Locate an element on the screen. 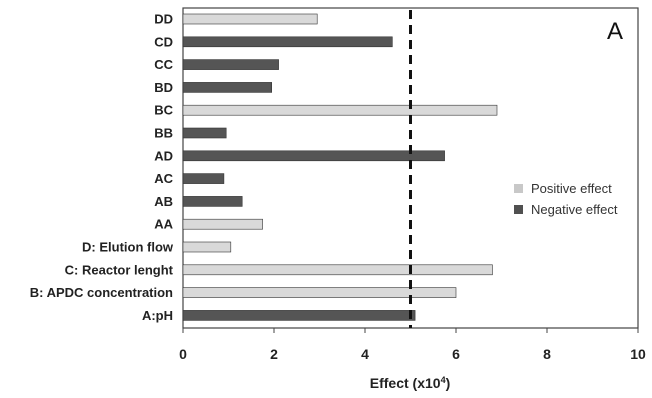  category-label-b-apdc-concentration: B: APDC concentration is located at coordinates (101, 292).